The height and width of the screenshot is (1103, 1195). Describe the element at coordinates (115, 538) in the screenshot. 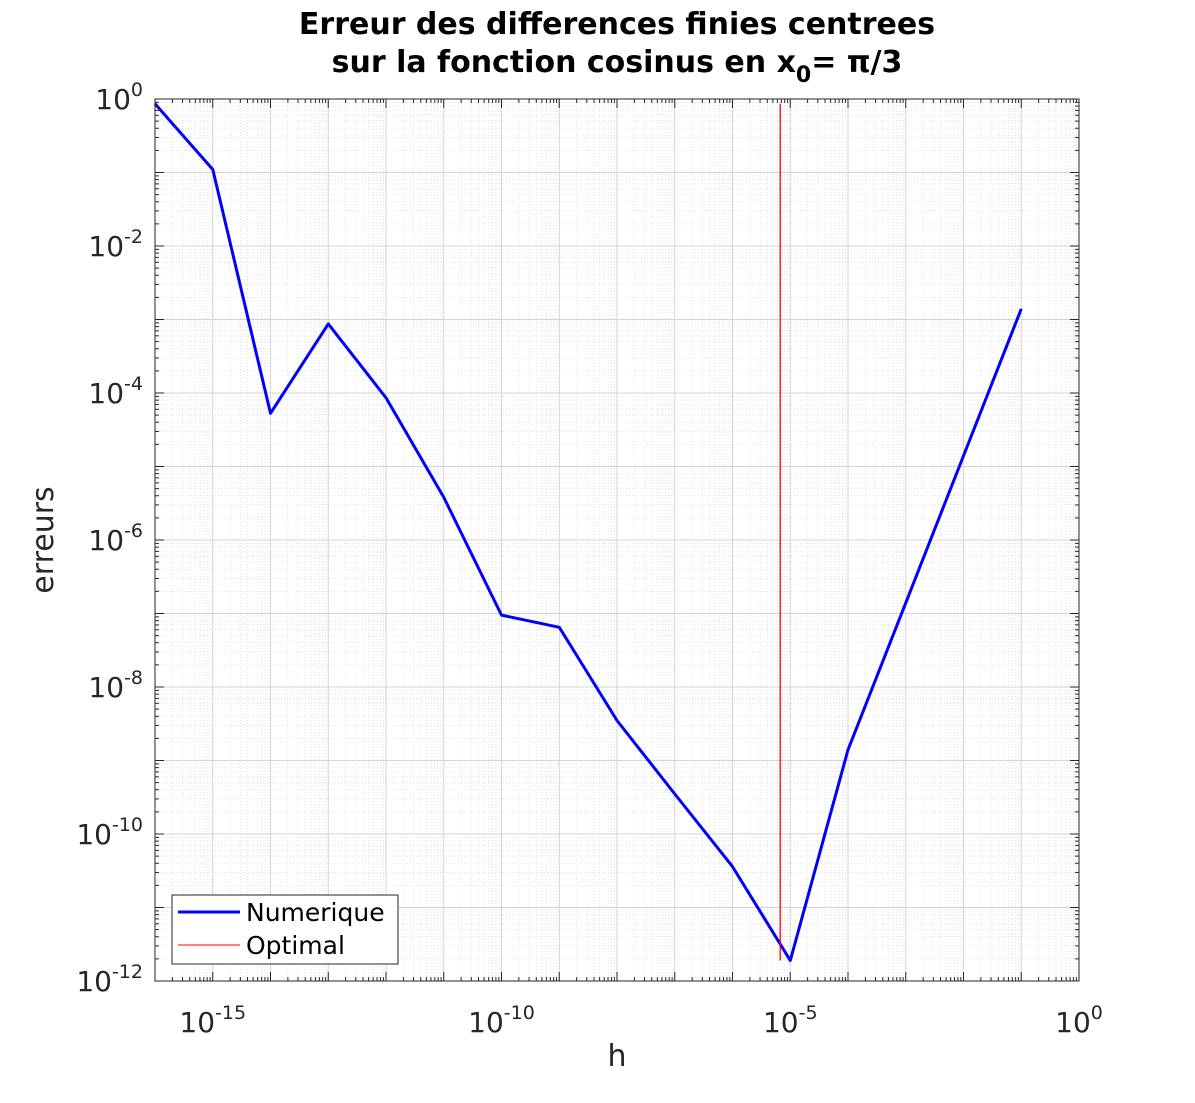

I see `y-tick-label: 10⁻⁶` at that location.